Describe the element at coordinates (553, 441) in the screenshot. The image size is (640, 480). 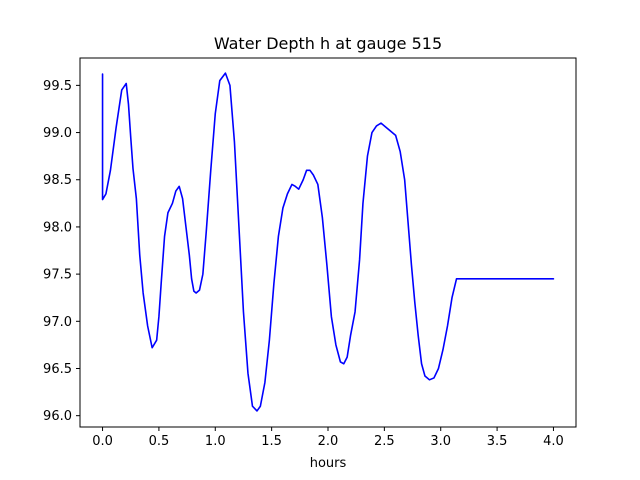
I see `x-tick-label: 4.0` at that location.